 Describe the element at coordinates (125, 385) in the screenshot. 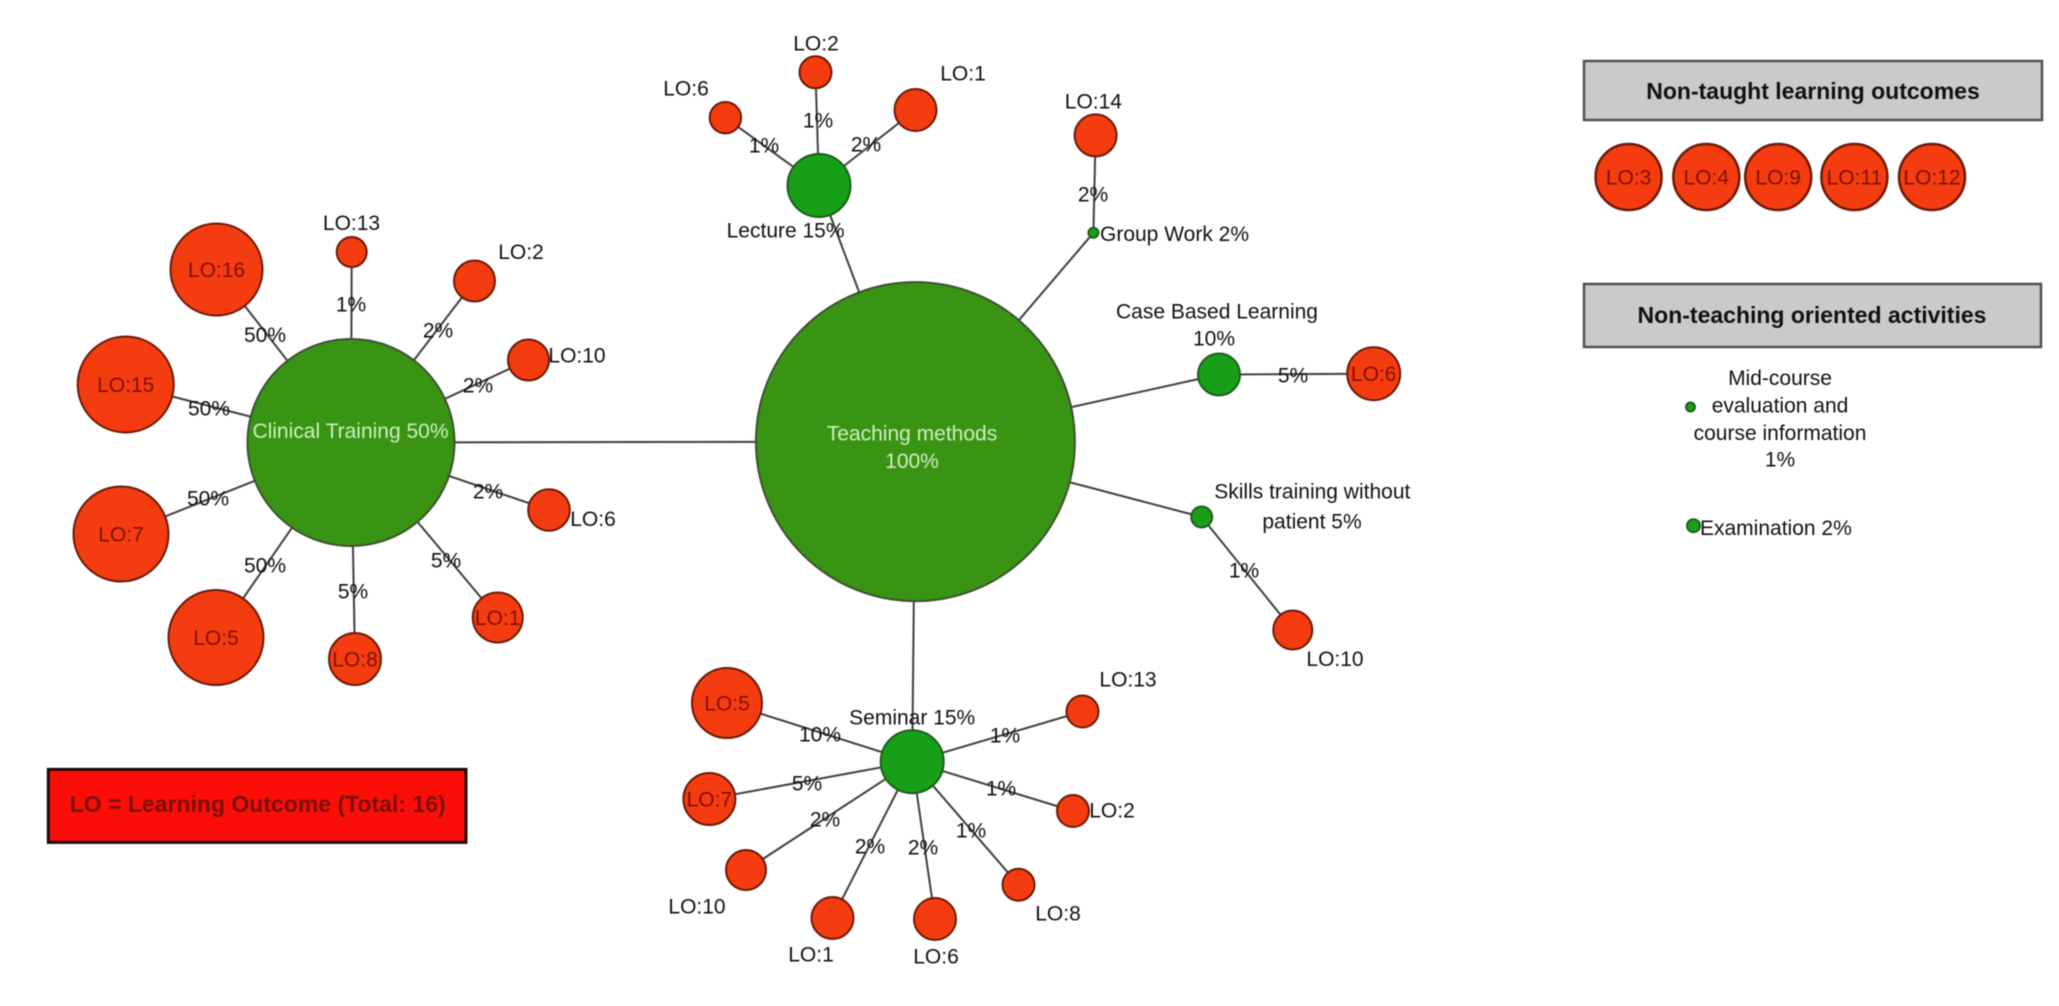

I see `svg-text: LO:15` at that location.